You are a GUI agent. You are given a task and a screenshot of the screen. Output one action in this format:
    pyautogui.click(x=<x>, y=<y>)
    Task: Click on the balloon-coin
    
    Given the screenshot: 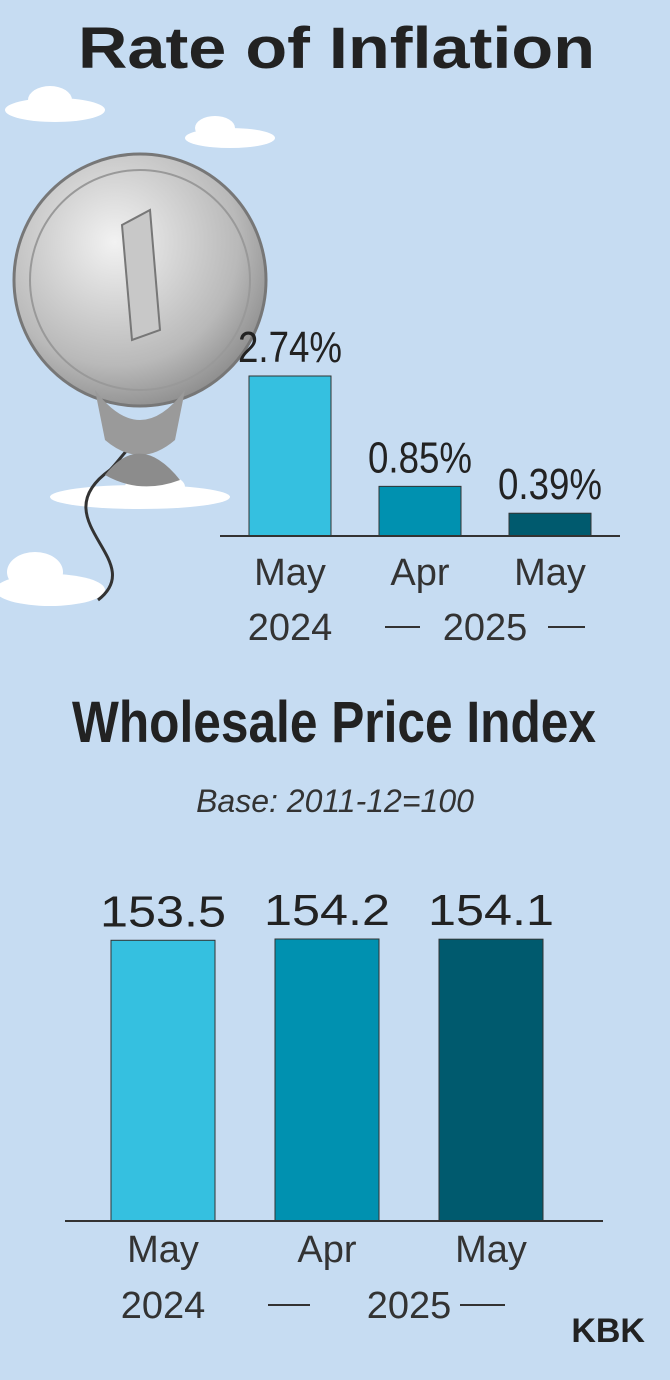 What is the action you would take?
    pyautogui.click(x=140, y=377)
    